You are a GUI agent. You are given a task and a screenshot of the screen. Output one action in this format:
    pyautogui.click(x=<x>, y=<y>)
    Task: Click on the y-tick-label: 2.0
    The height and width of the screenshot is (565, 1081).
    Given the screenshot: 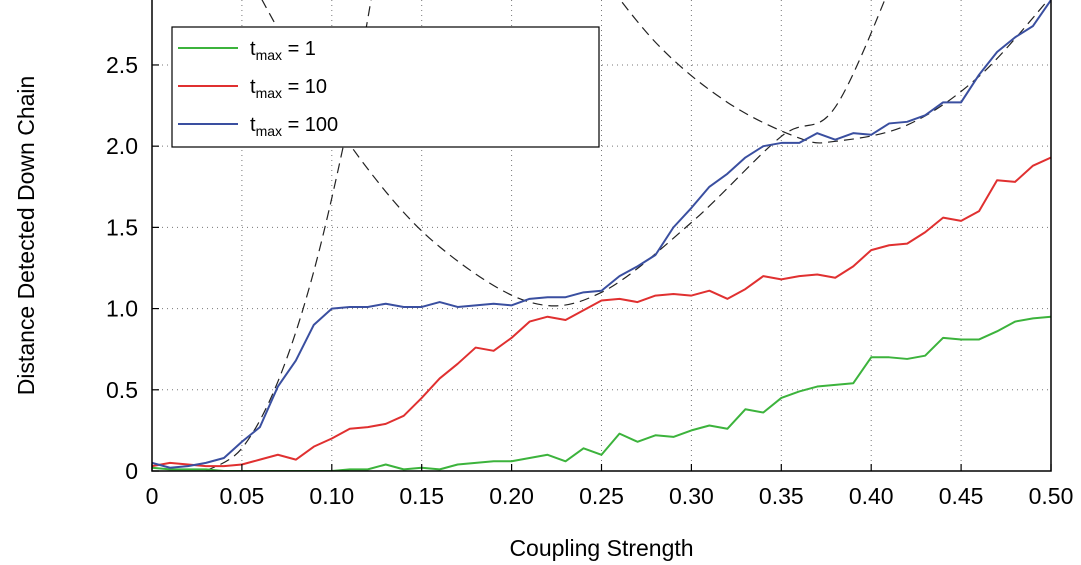 What is the action you would take?
    pyautogui.click(x=122, y=146)
    